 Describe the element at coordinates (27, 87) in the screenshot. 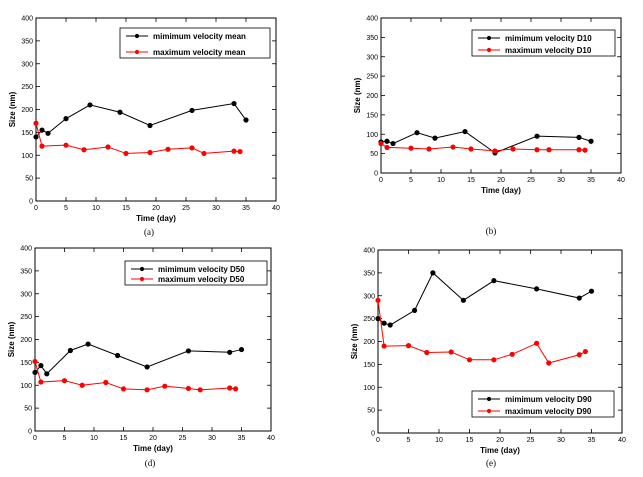

I see `y-tick-label: 250` at that location.